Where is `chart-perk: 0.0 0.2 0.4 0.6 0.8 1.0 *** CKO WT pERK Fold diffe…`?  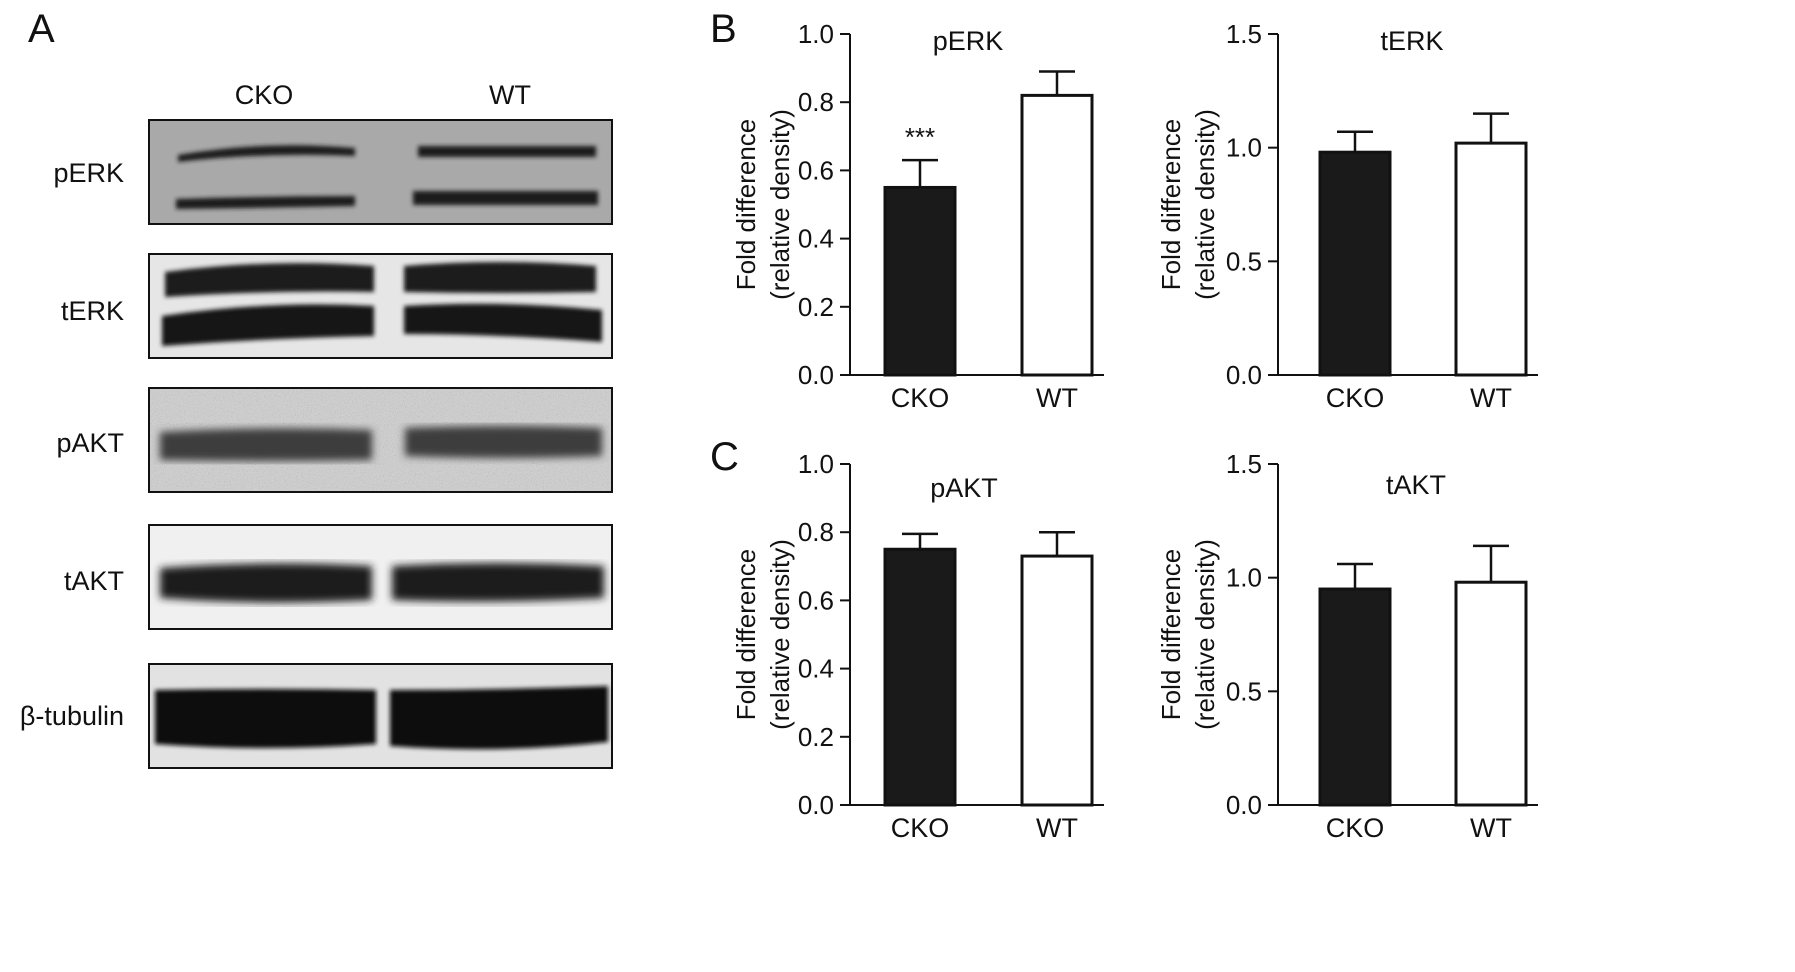
chart-perk: 0.0 0.2 0.4 0.6 0.8 1.0 *** CKO WT pERK Fold diffe… is located at coordinates (917, 216).